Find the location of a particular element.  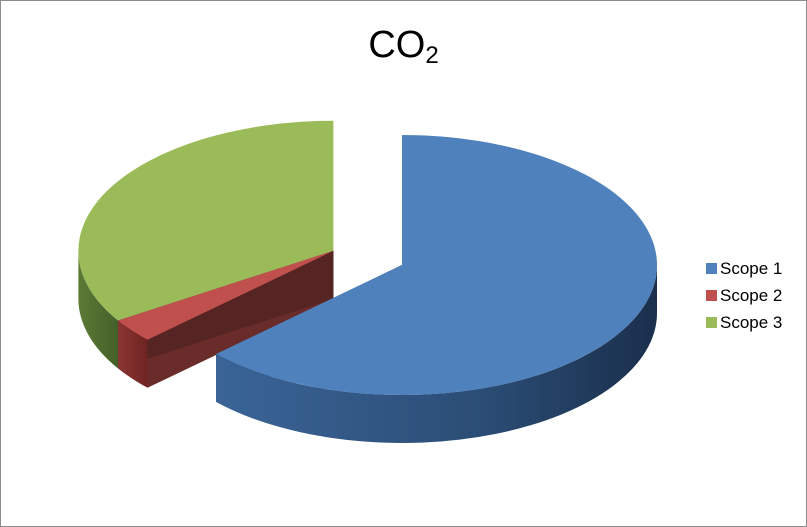

chart-title: CO2 is located at coordinates (403, 47).